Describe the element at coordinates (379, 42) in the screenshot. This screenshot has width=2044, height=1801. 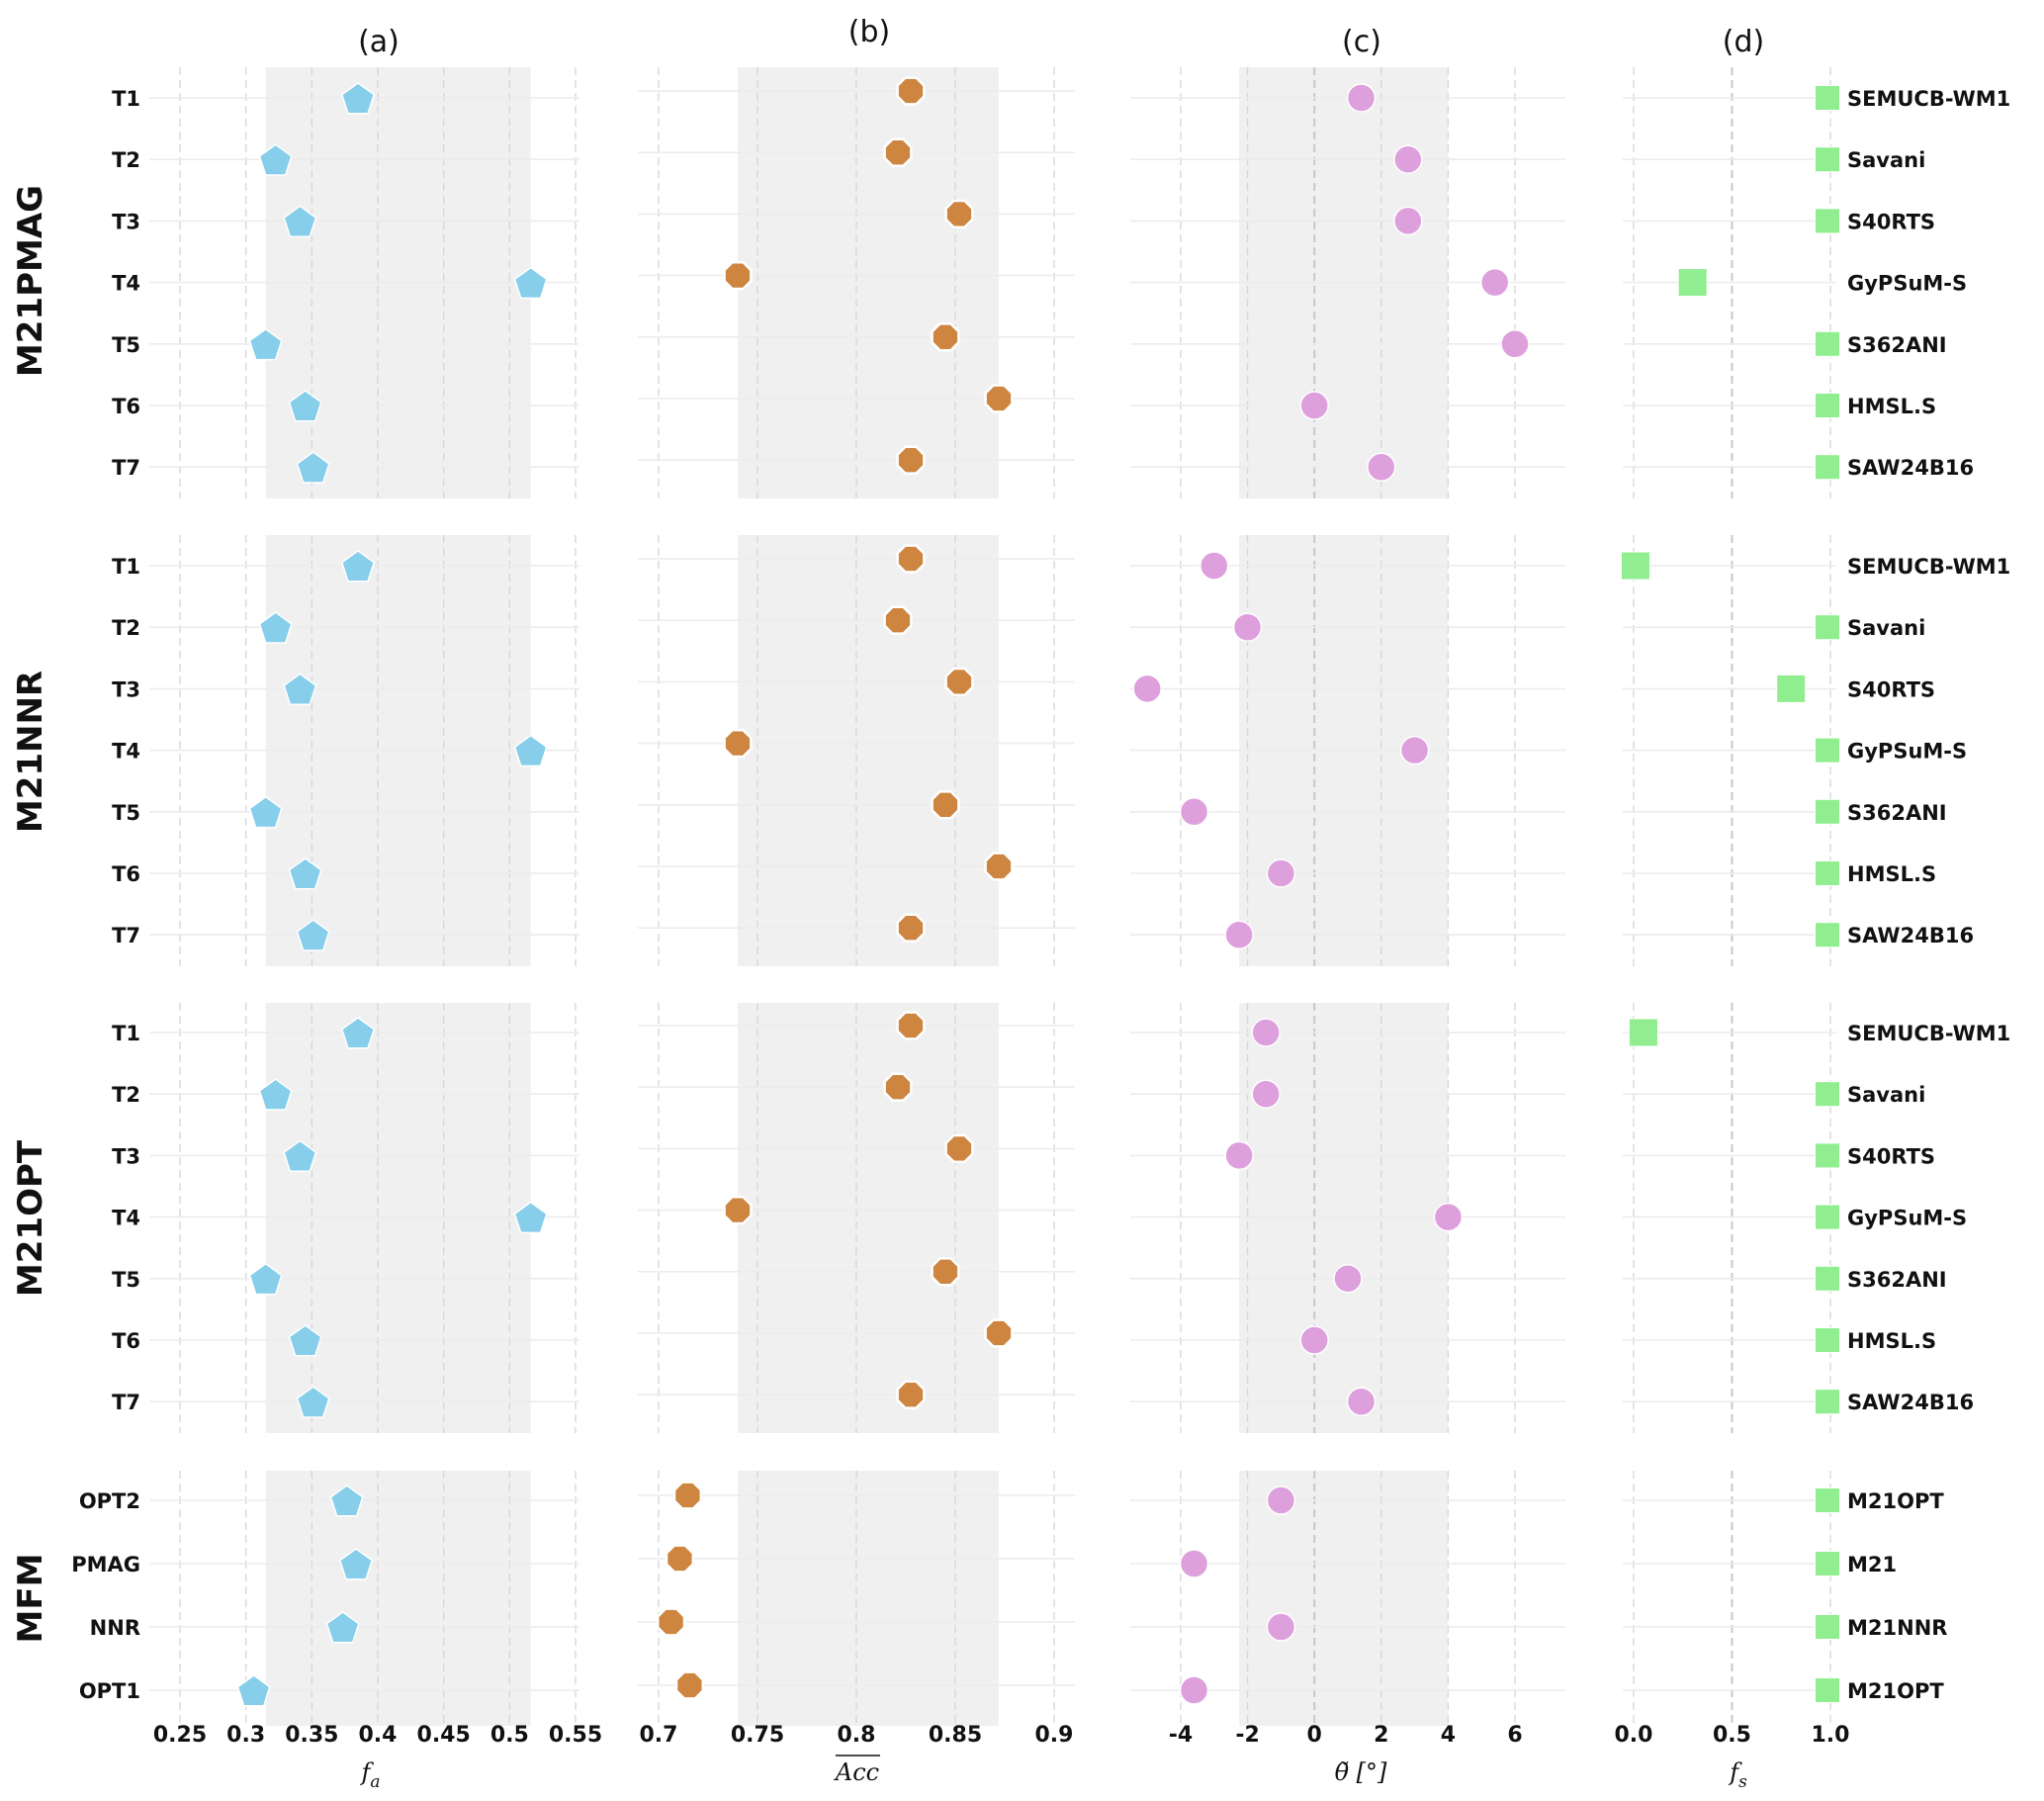
I see `panel-title-a: (a)` at that location.